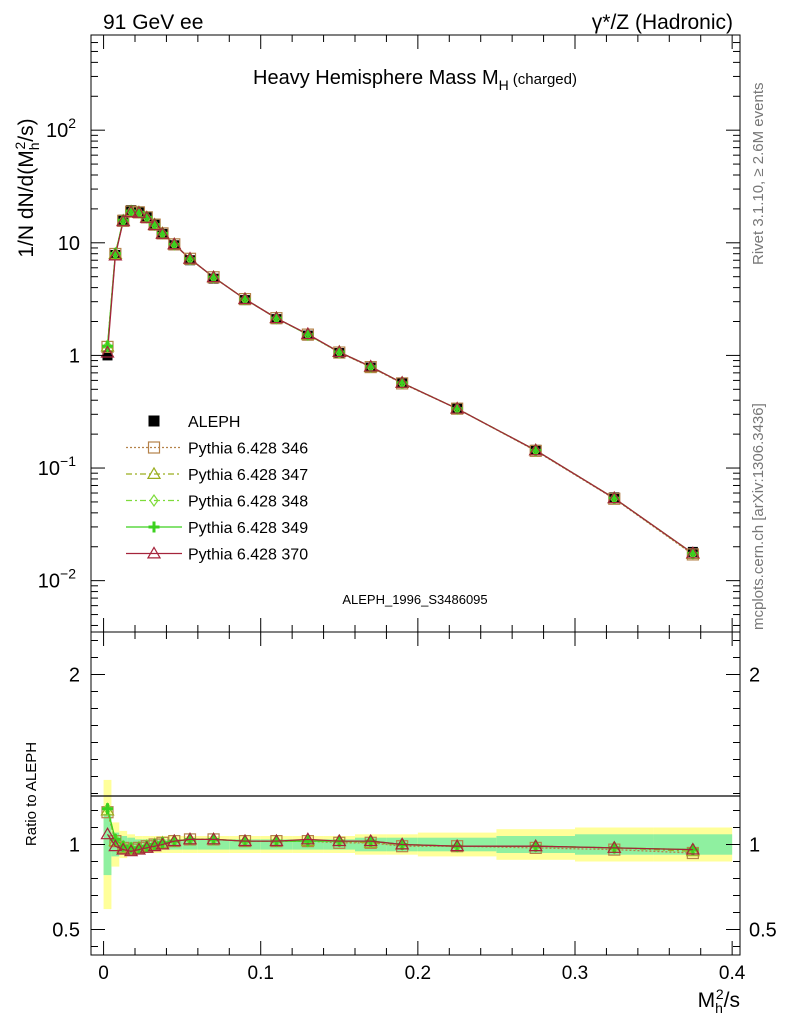  I want to click on y-tick-label: 10², so click(61, 128).